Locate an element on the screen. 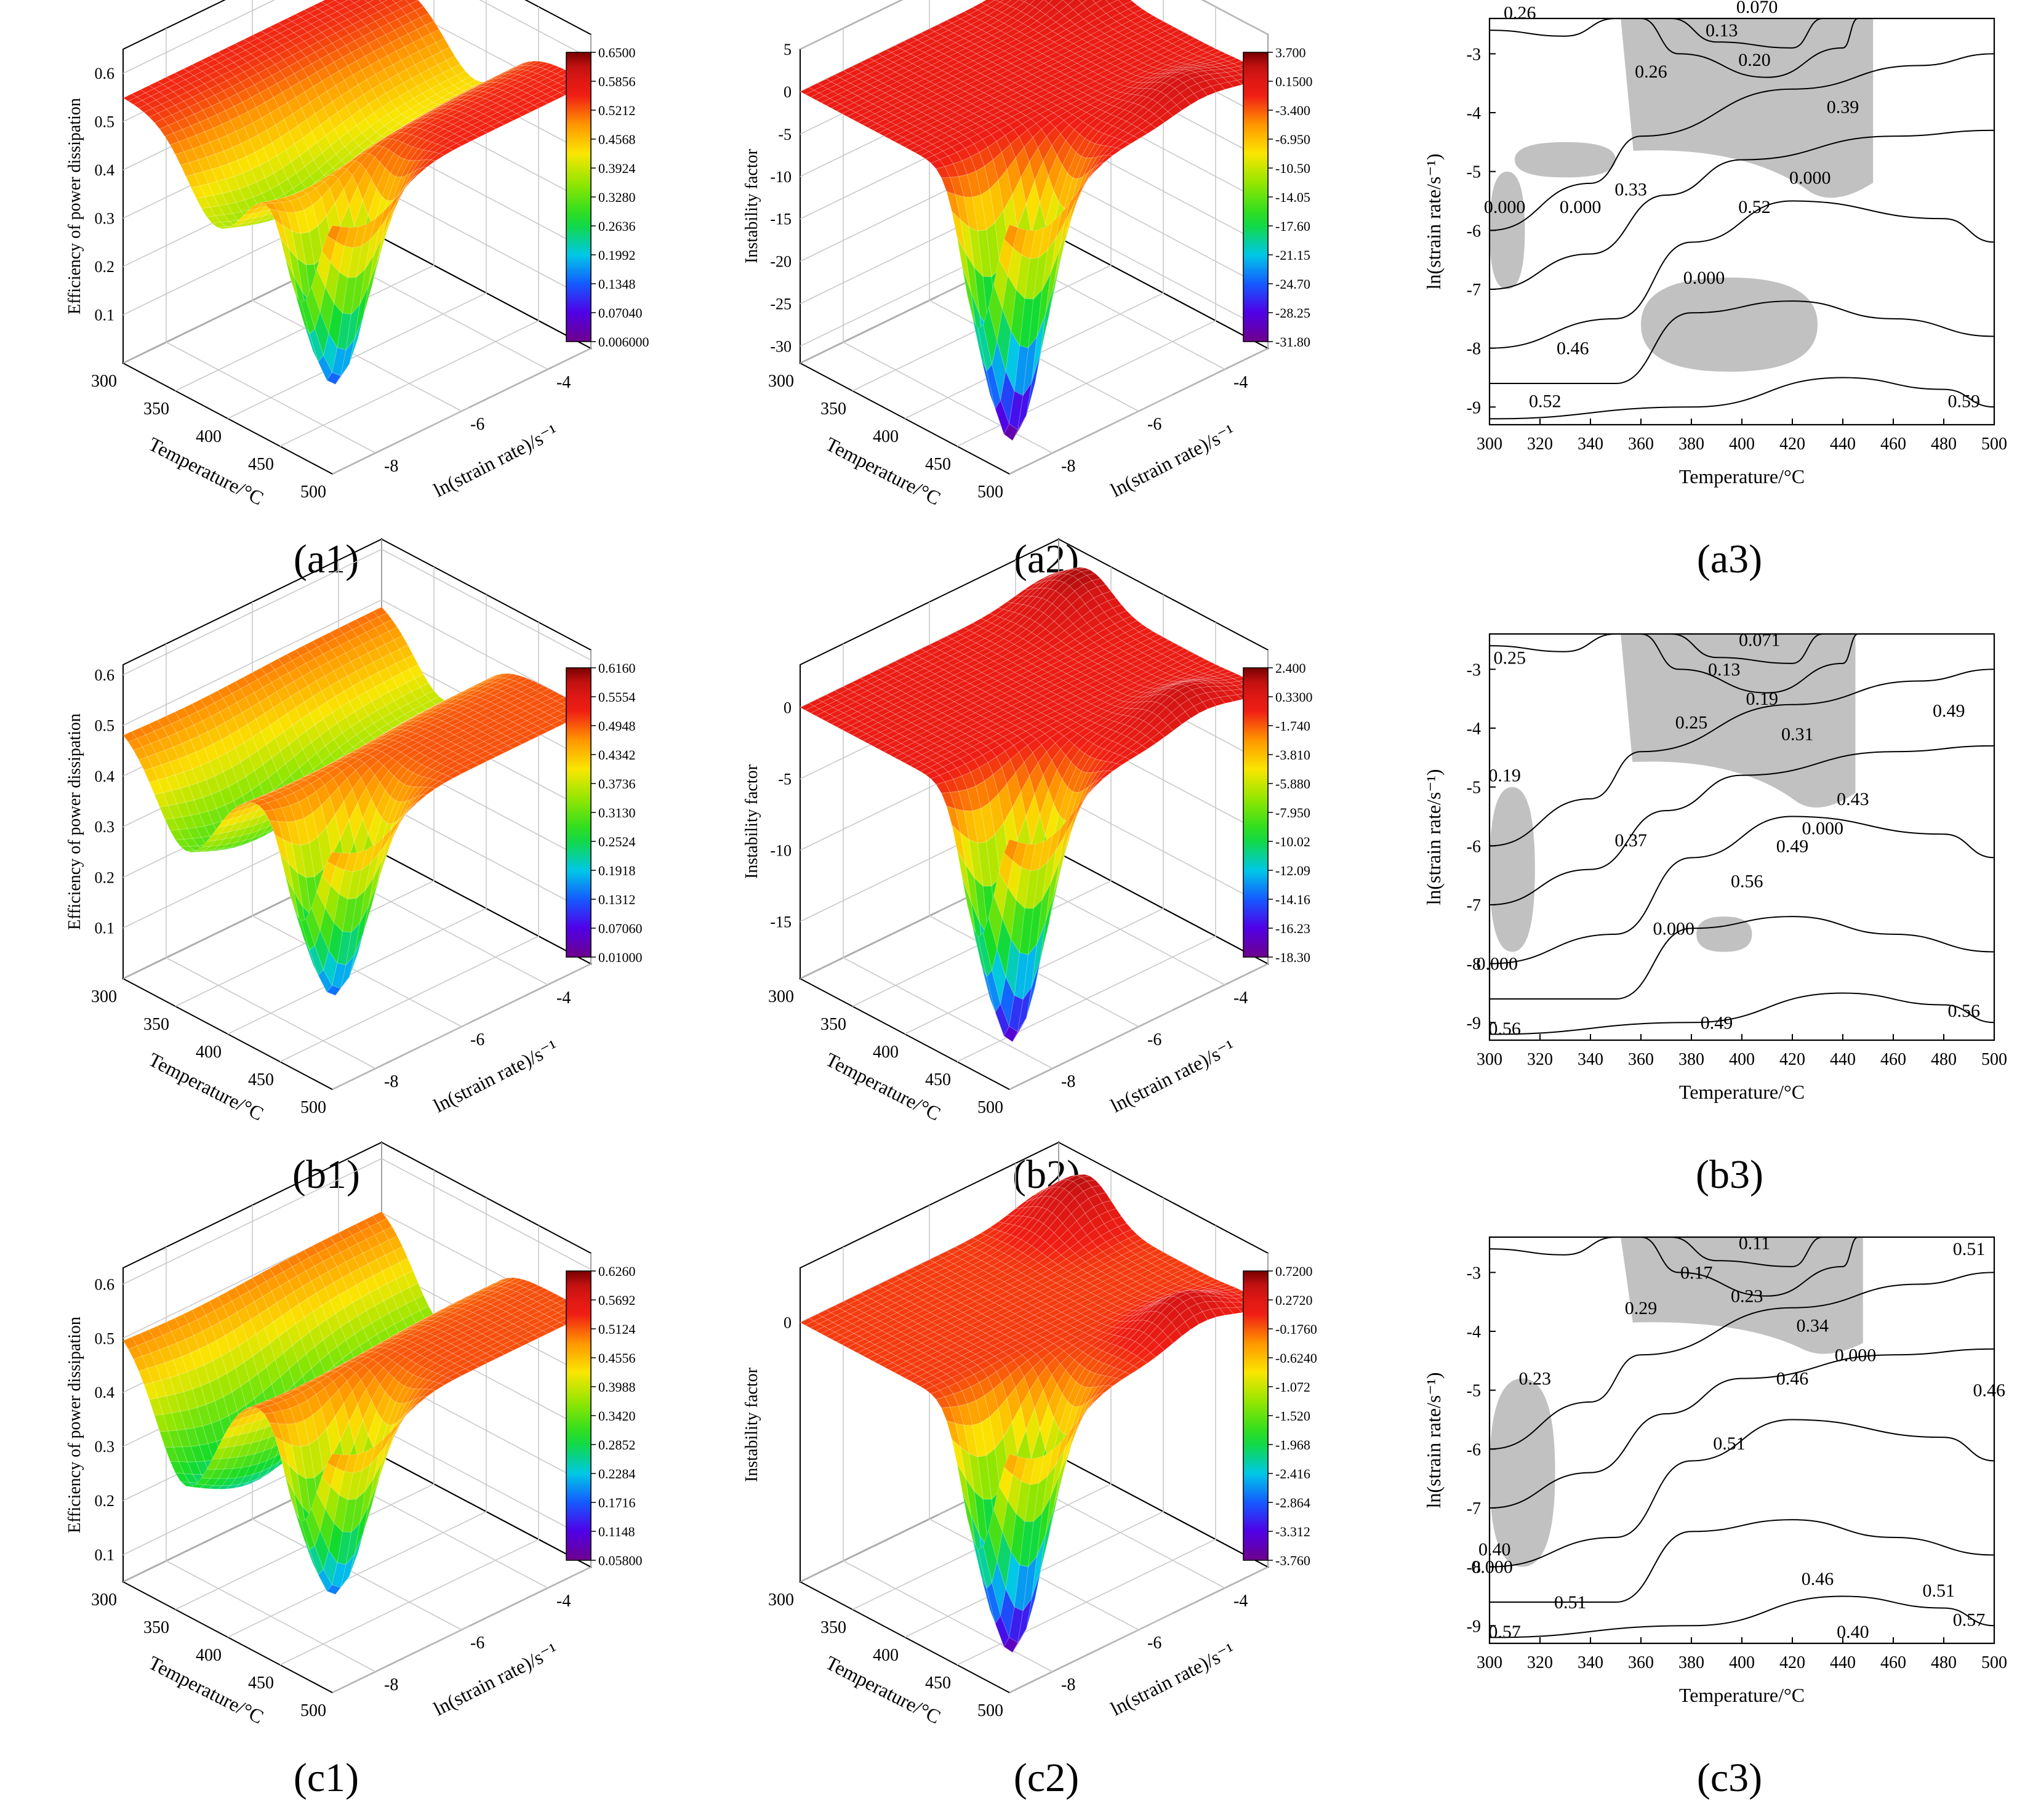 This screenshot has height=1820, width=2025. x-tick-label: 480 is located at coordinates (1944, 444).